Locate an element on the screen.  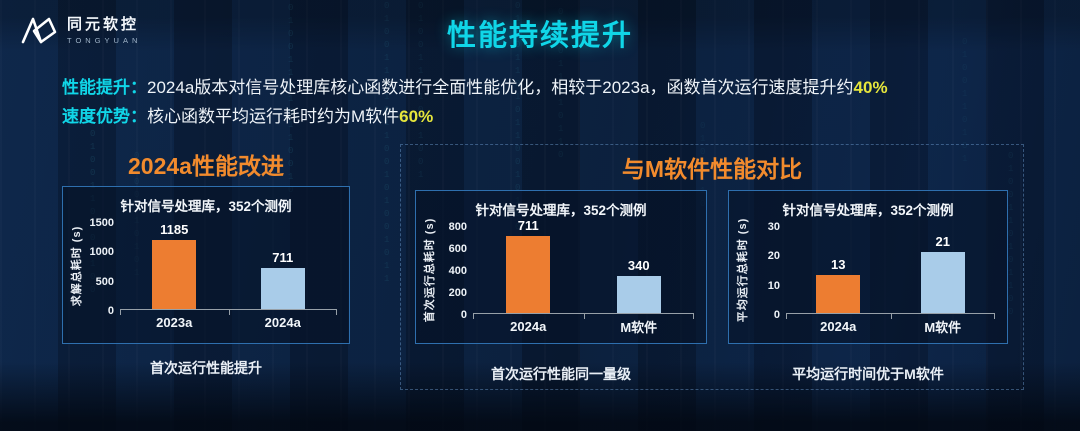
bar-value-label: 340 is located at coordinates (638, 266).